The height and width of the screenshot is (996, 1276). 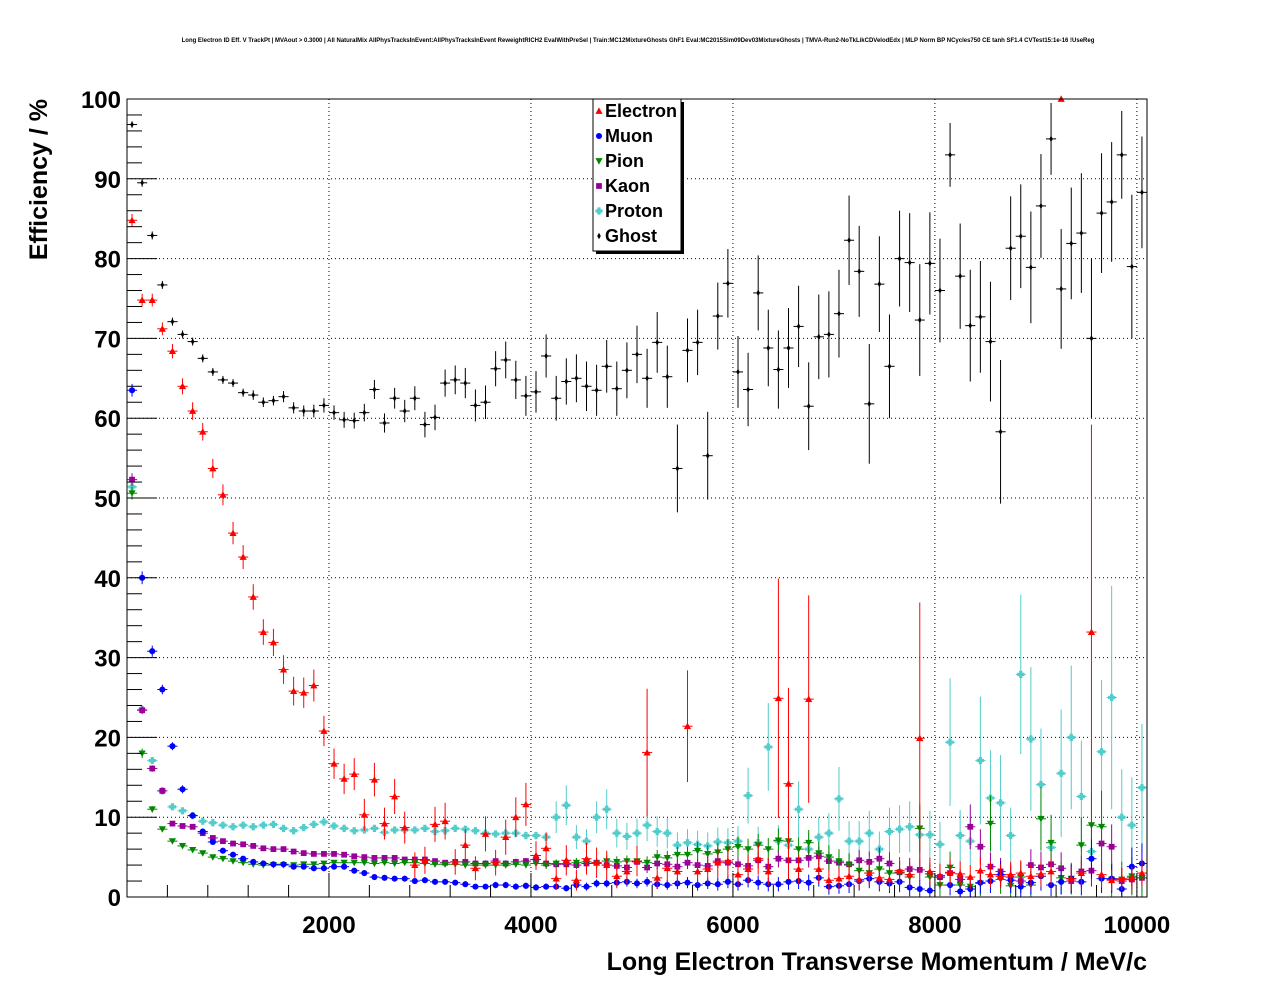 I want to click on x-tick-label: 4000, so click(x=530, y=925).